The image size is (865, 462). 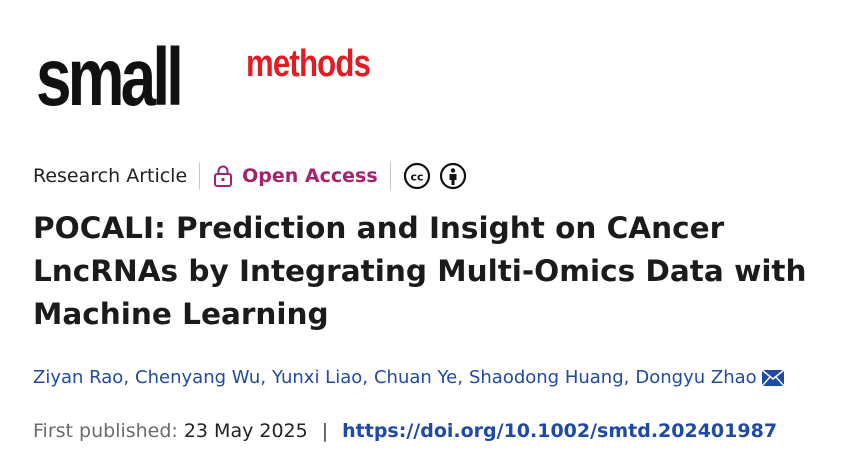 I want to click on attribution-icon, so click(x=453, y=176).